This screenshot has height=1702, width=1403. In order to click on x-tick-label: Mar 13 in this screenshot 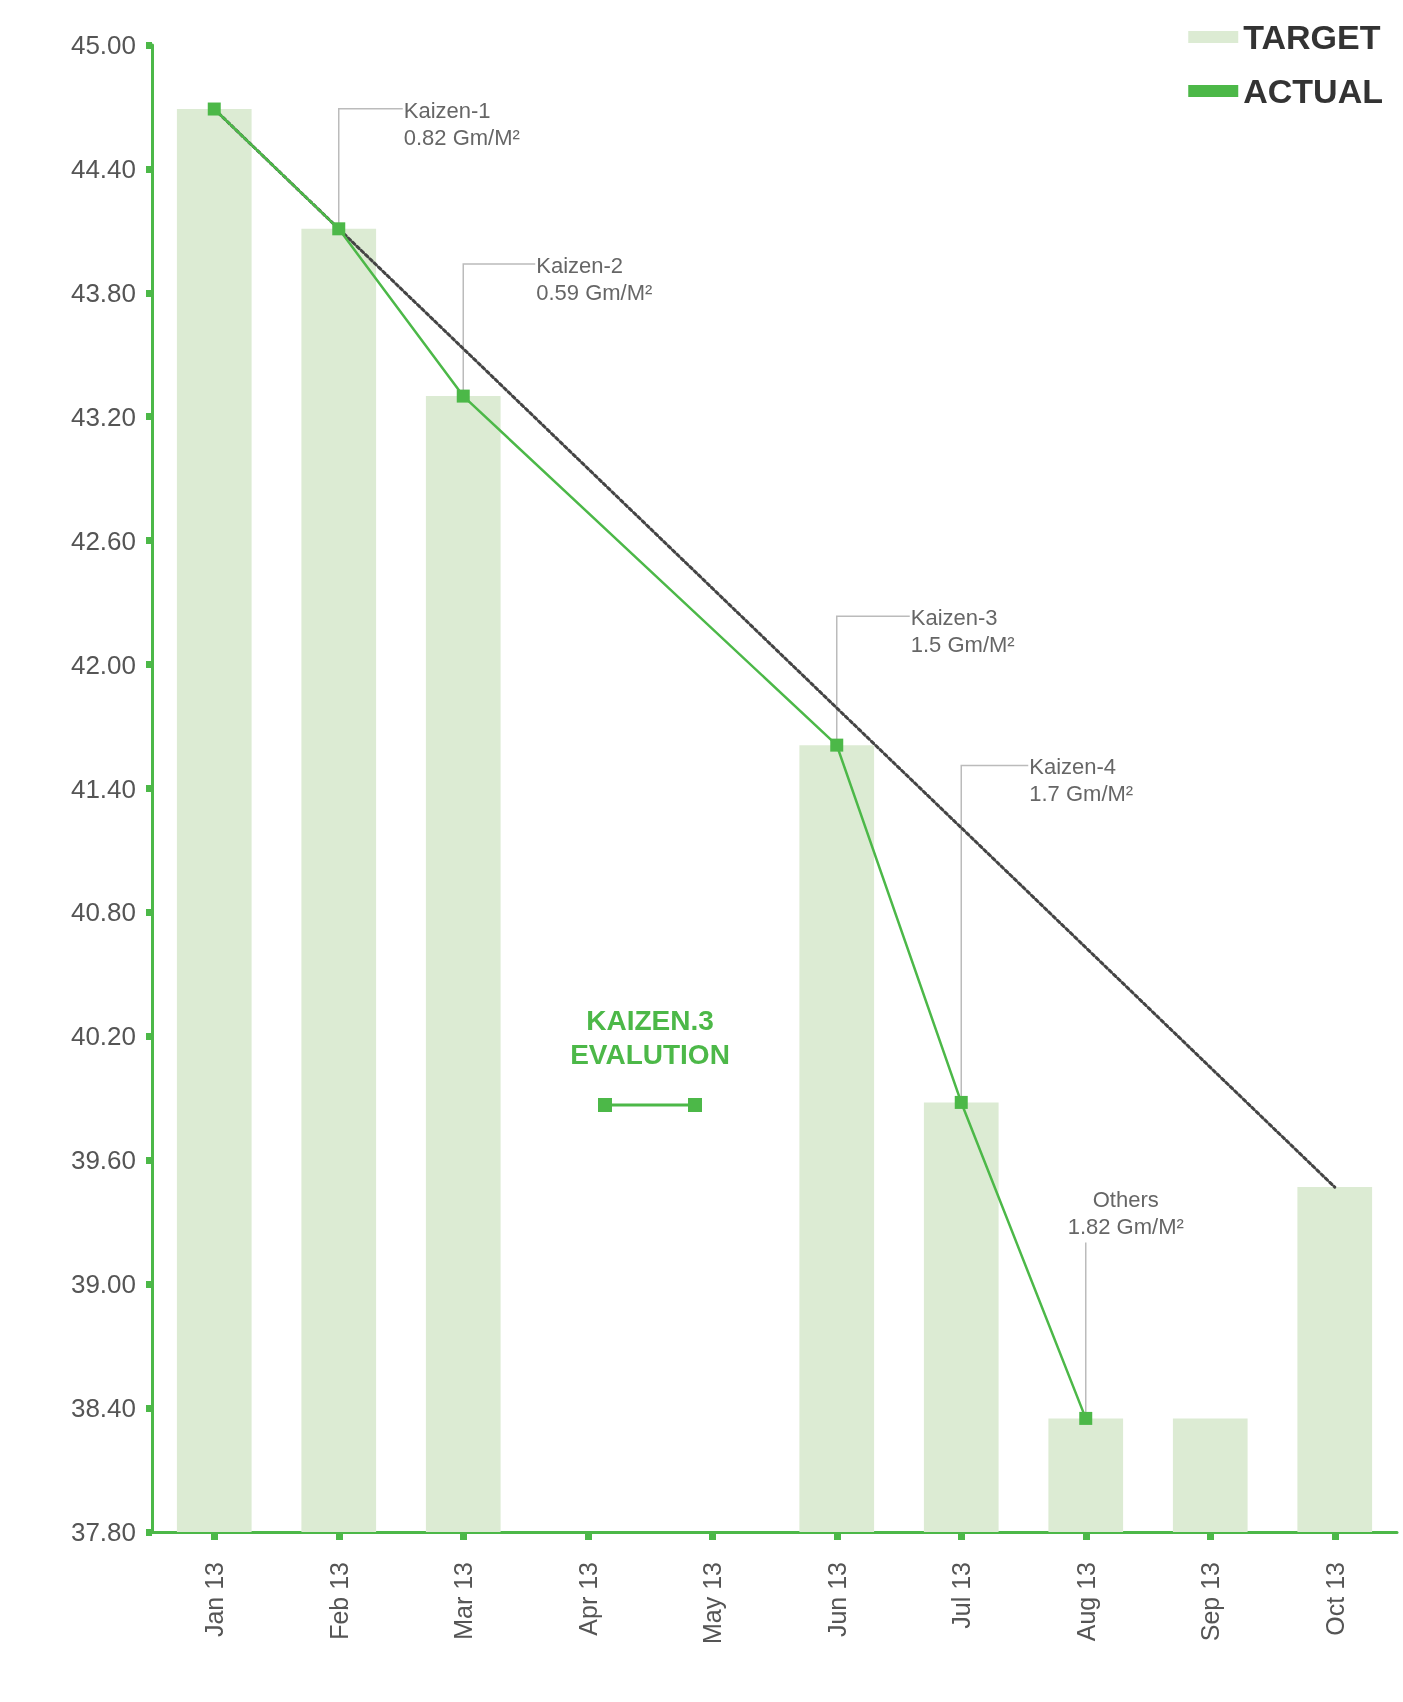, I will do `click(463, 1601)`.